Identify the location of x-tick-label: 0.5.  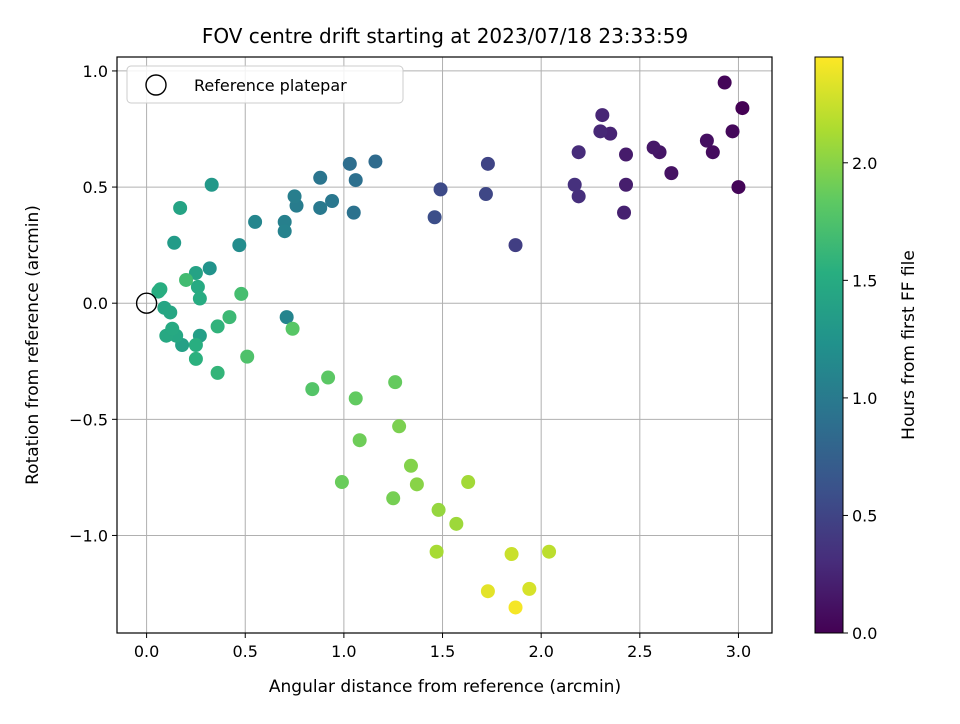
(245, 651).